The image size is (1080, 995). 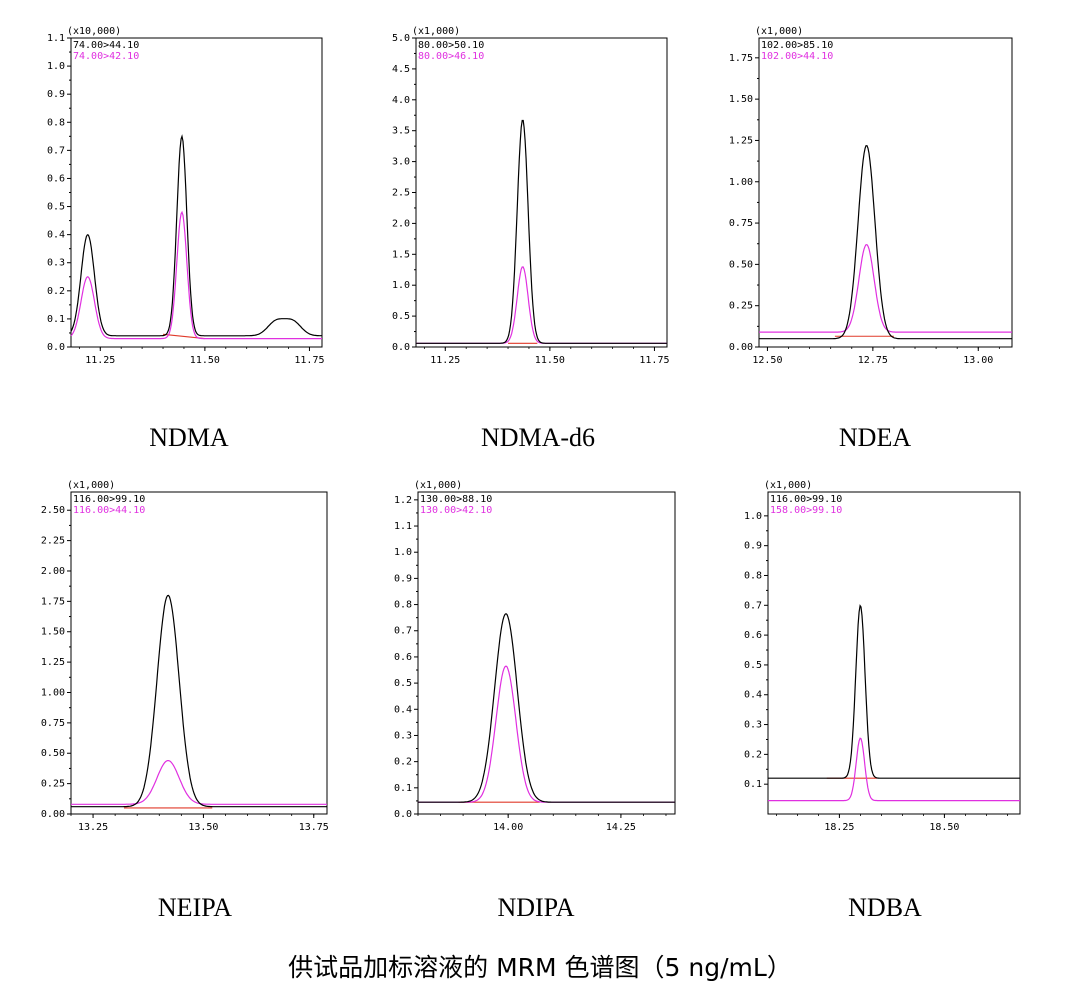 What do you see at coordinates (53, 632) in the screenshot?
I see `y-tick-label: 1.50` at bounding box center [53, 632].